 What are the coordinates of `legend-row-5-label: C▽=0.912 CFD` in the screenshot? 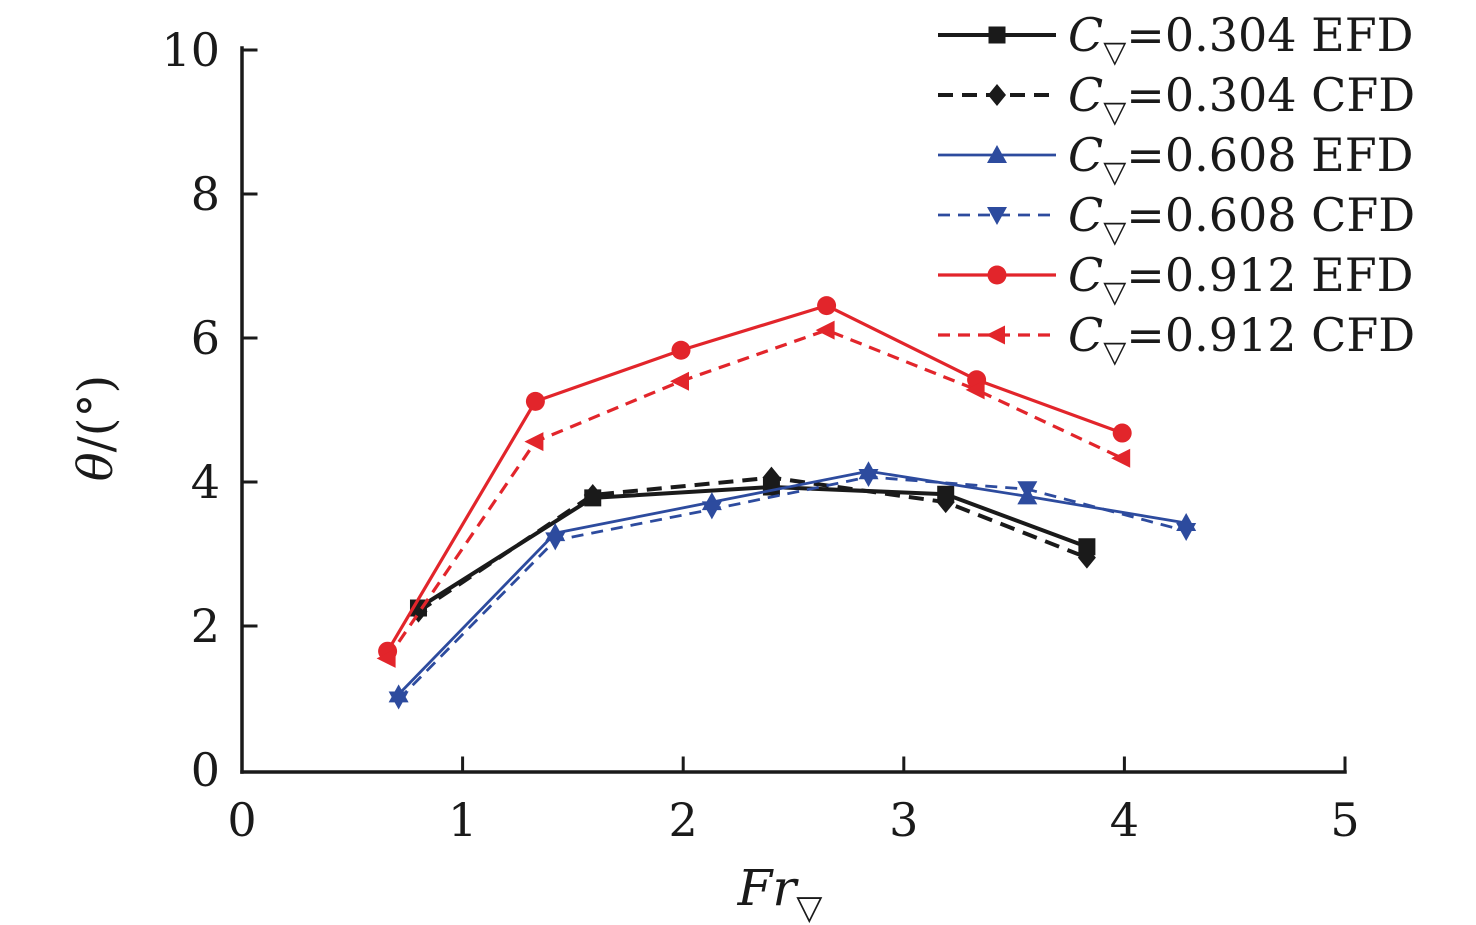 It's located at (1241, 339).